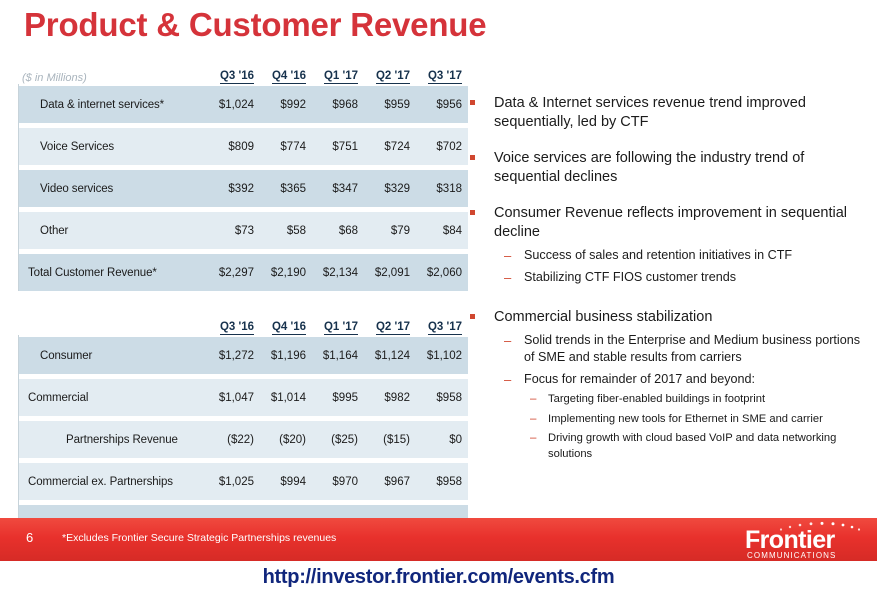  What do you see at coordinates (286, 439) in the screenshot?
I see `row-value: ($20)` at bounding box center [286, 439].